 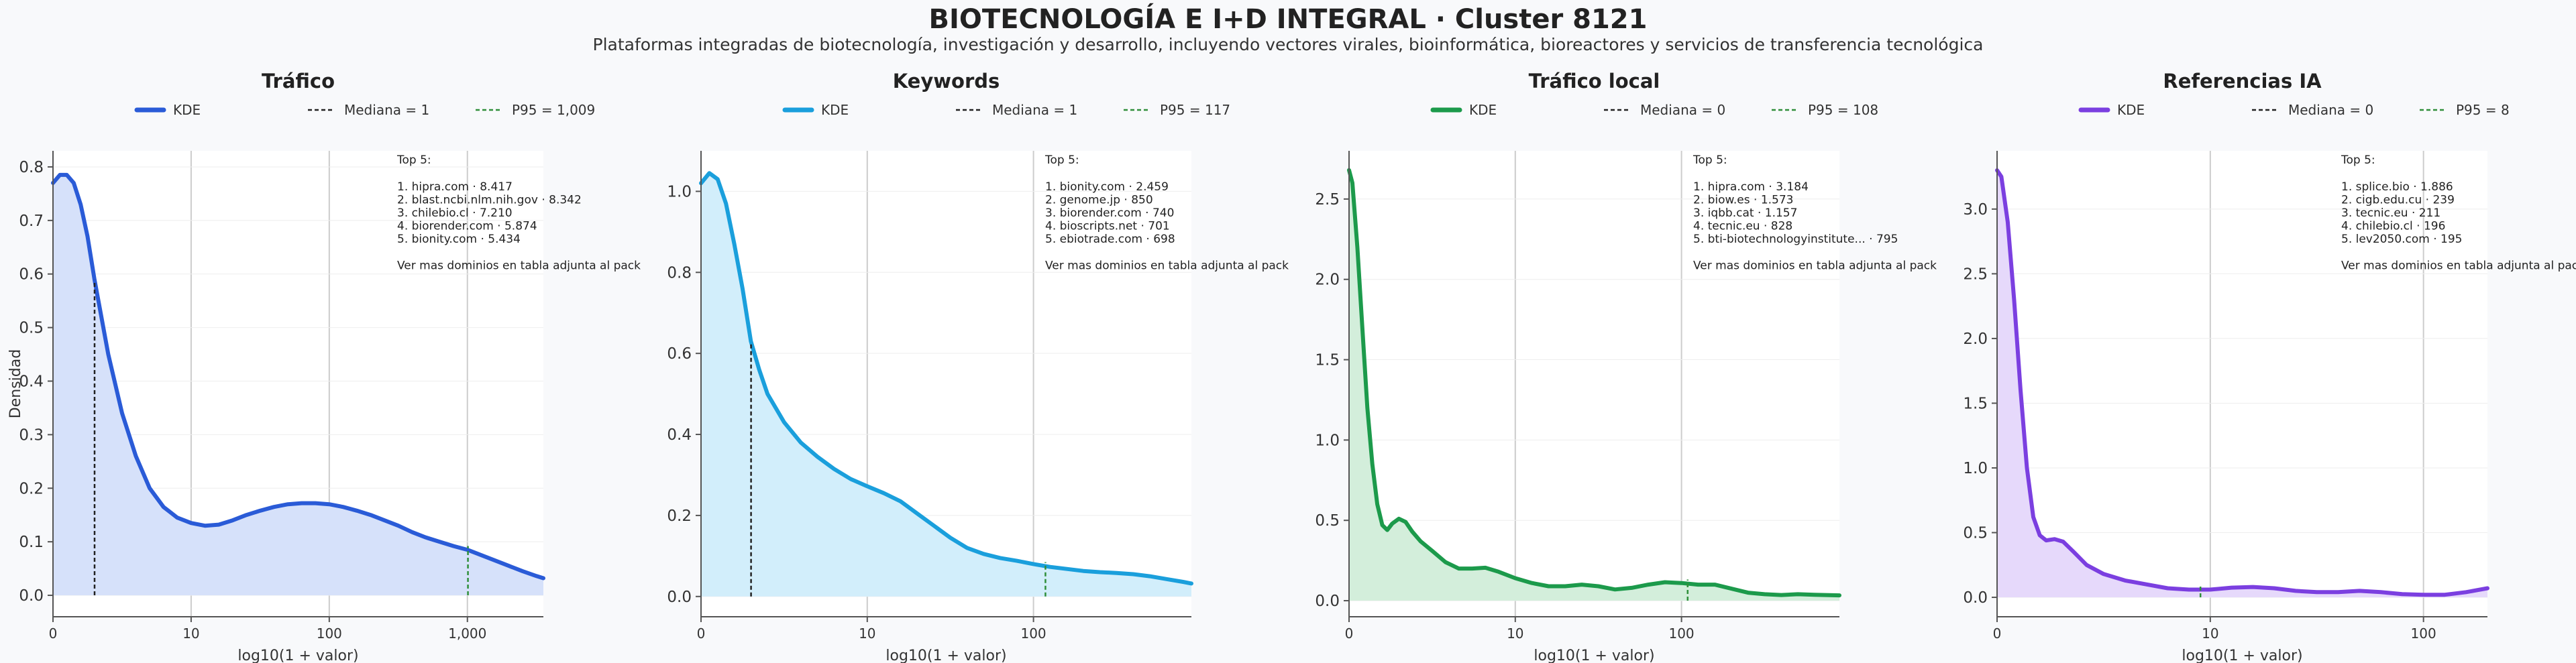 I want to click on top5-item: 1. splice.bio · 1.886, so click(x=2397, y=187).